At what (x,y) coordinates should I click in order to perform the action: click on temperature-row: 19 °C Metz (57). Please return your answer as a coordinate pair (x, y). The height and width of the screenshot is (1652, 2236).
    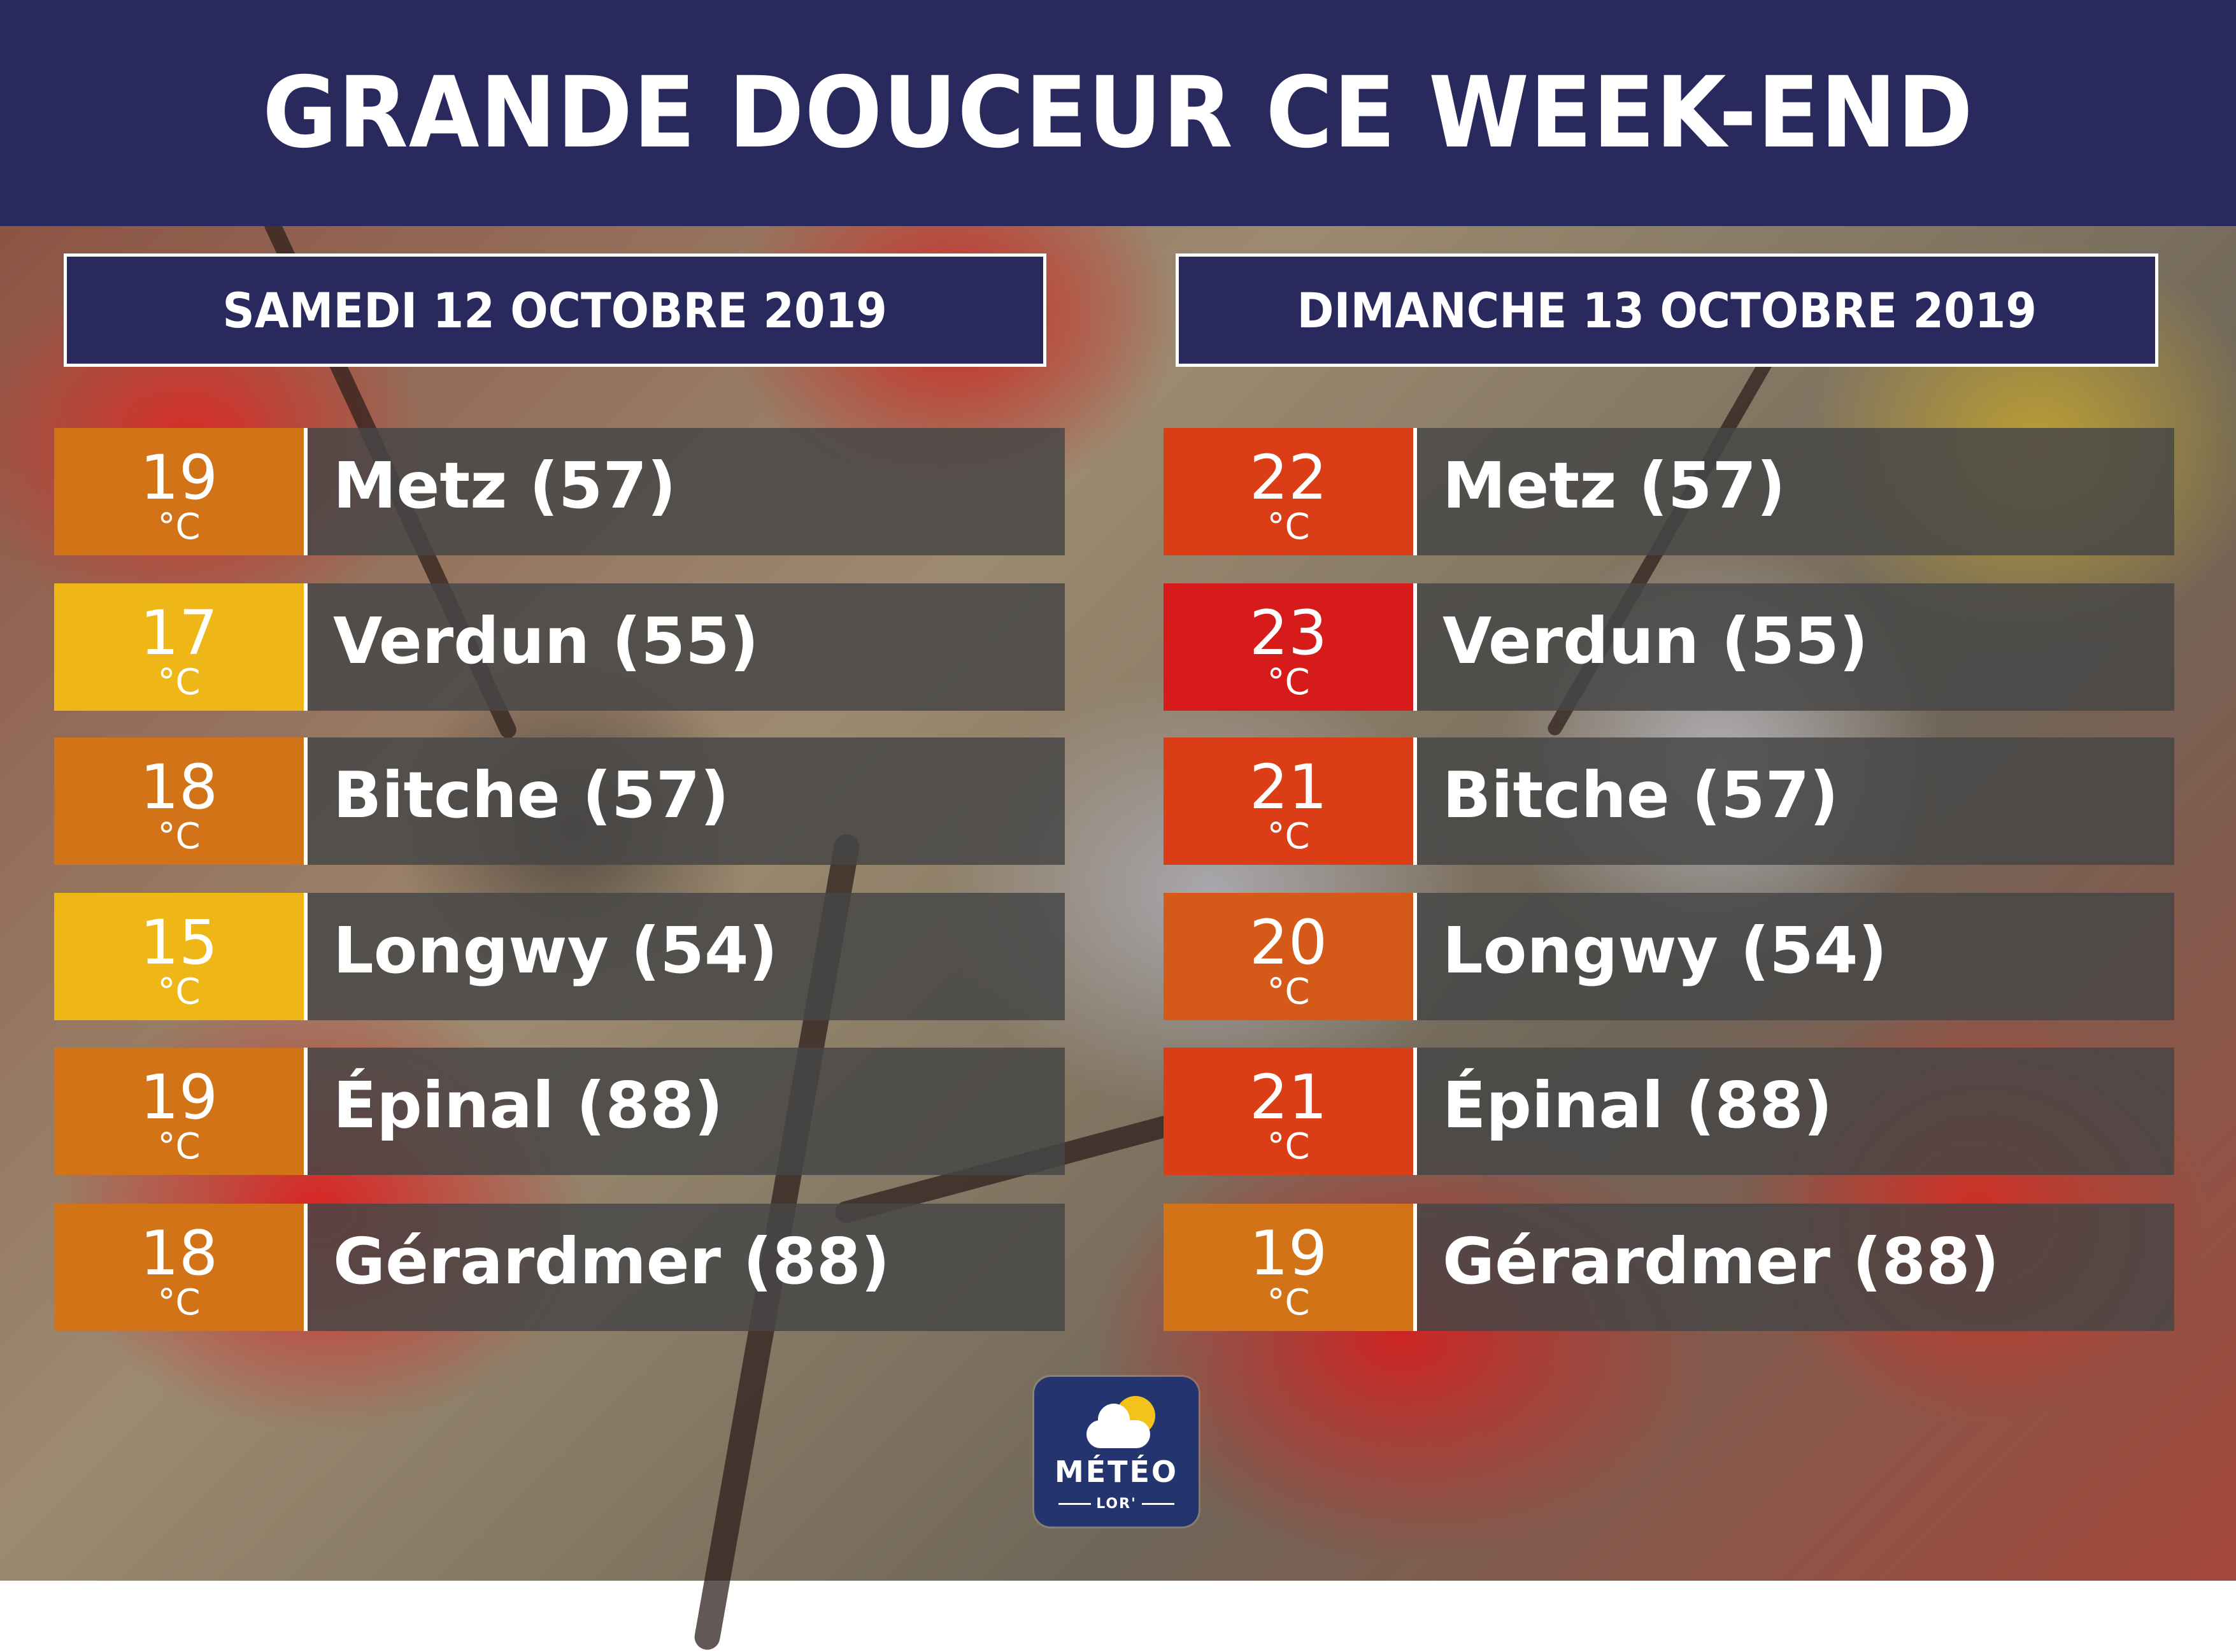
    Looking at the image, I should click on (559, 492).